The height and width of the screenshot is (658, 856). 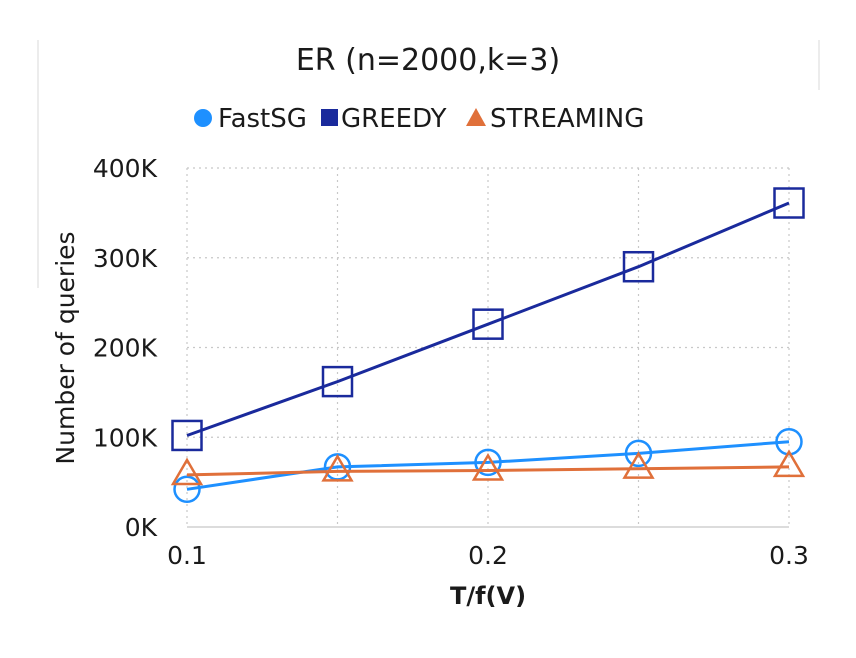 What do you see at coordinates (65, 347) in the screenshot?
I see `y-axis-label: Number of queries` at bounding box center [65, 347].